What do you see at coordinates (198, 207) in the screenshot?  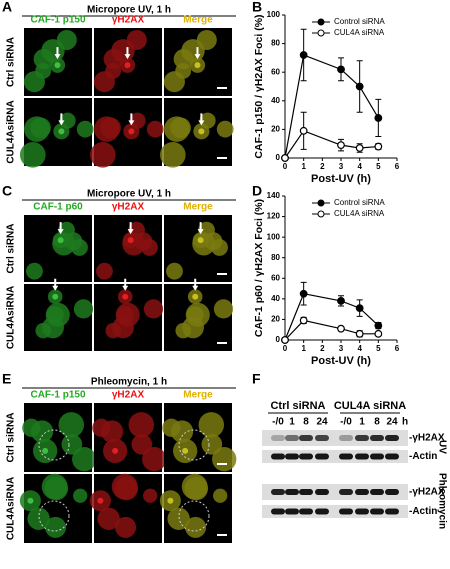 I see `column-label: Merge` at bounding box center [198, 207].